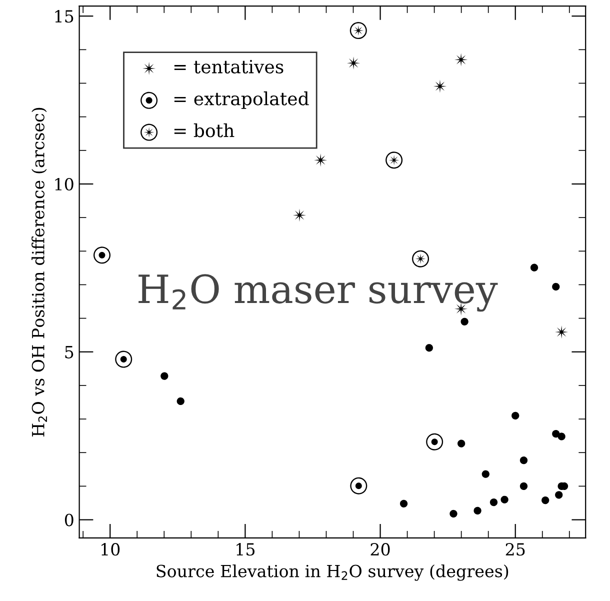 The width and height of the screenshot is (610, 601). I want to click on legend-label: = tentatives, so click(229, 67).